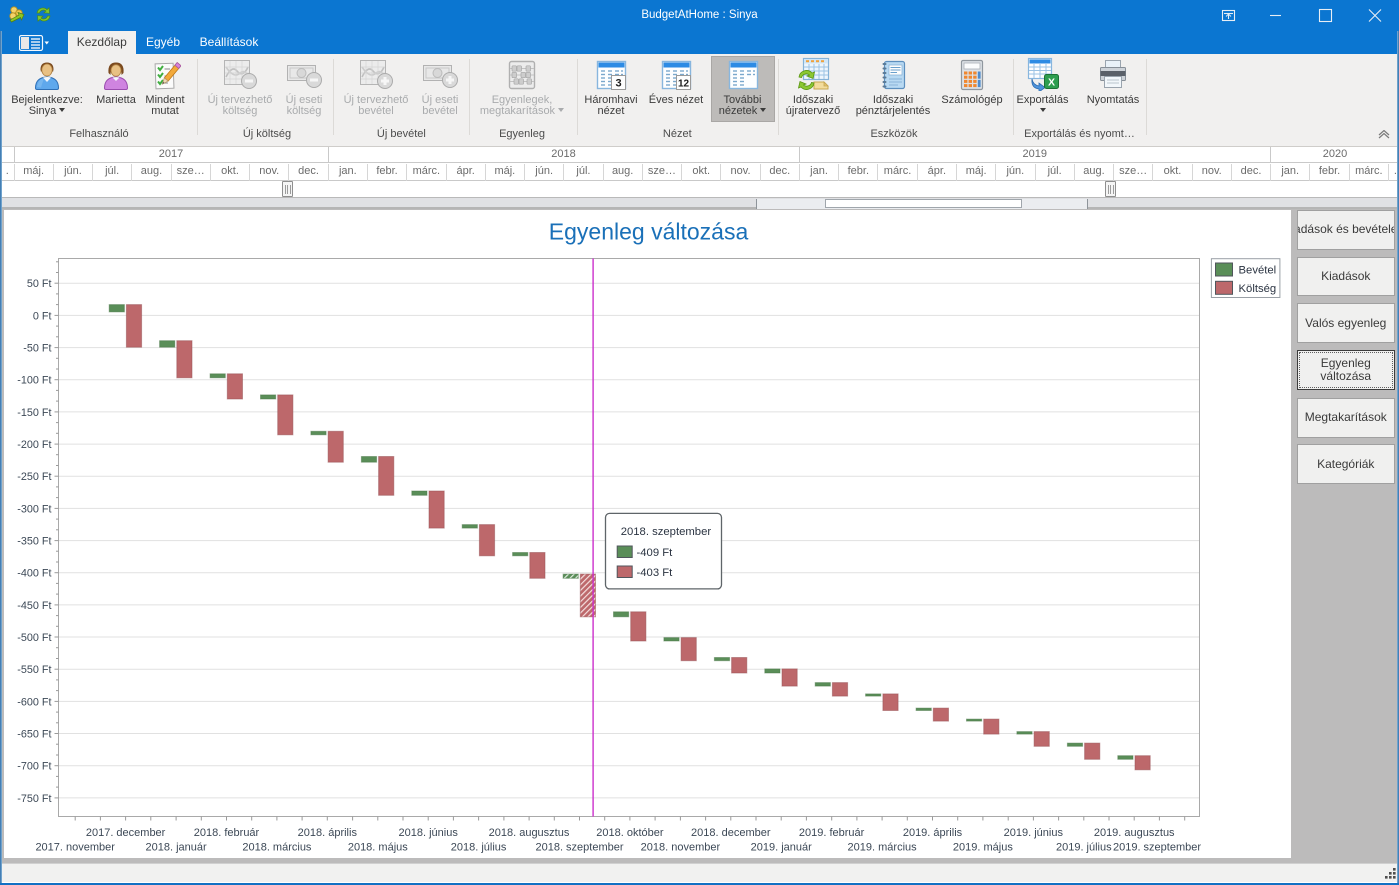  I want to click on svg-text: -700 Ft, so click(34, 766).